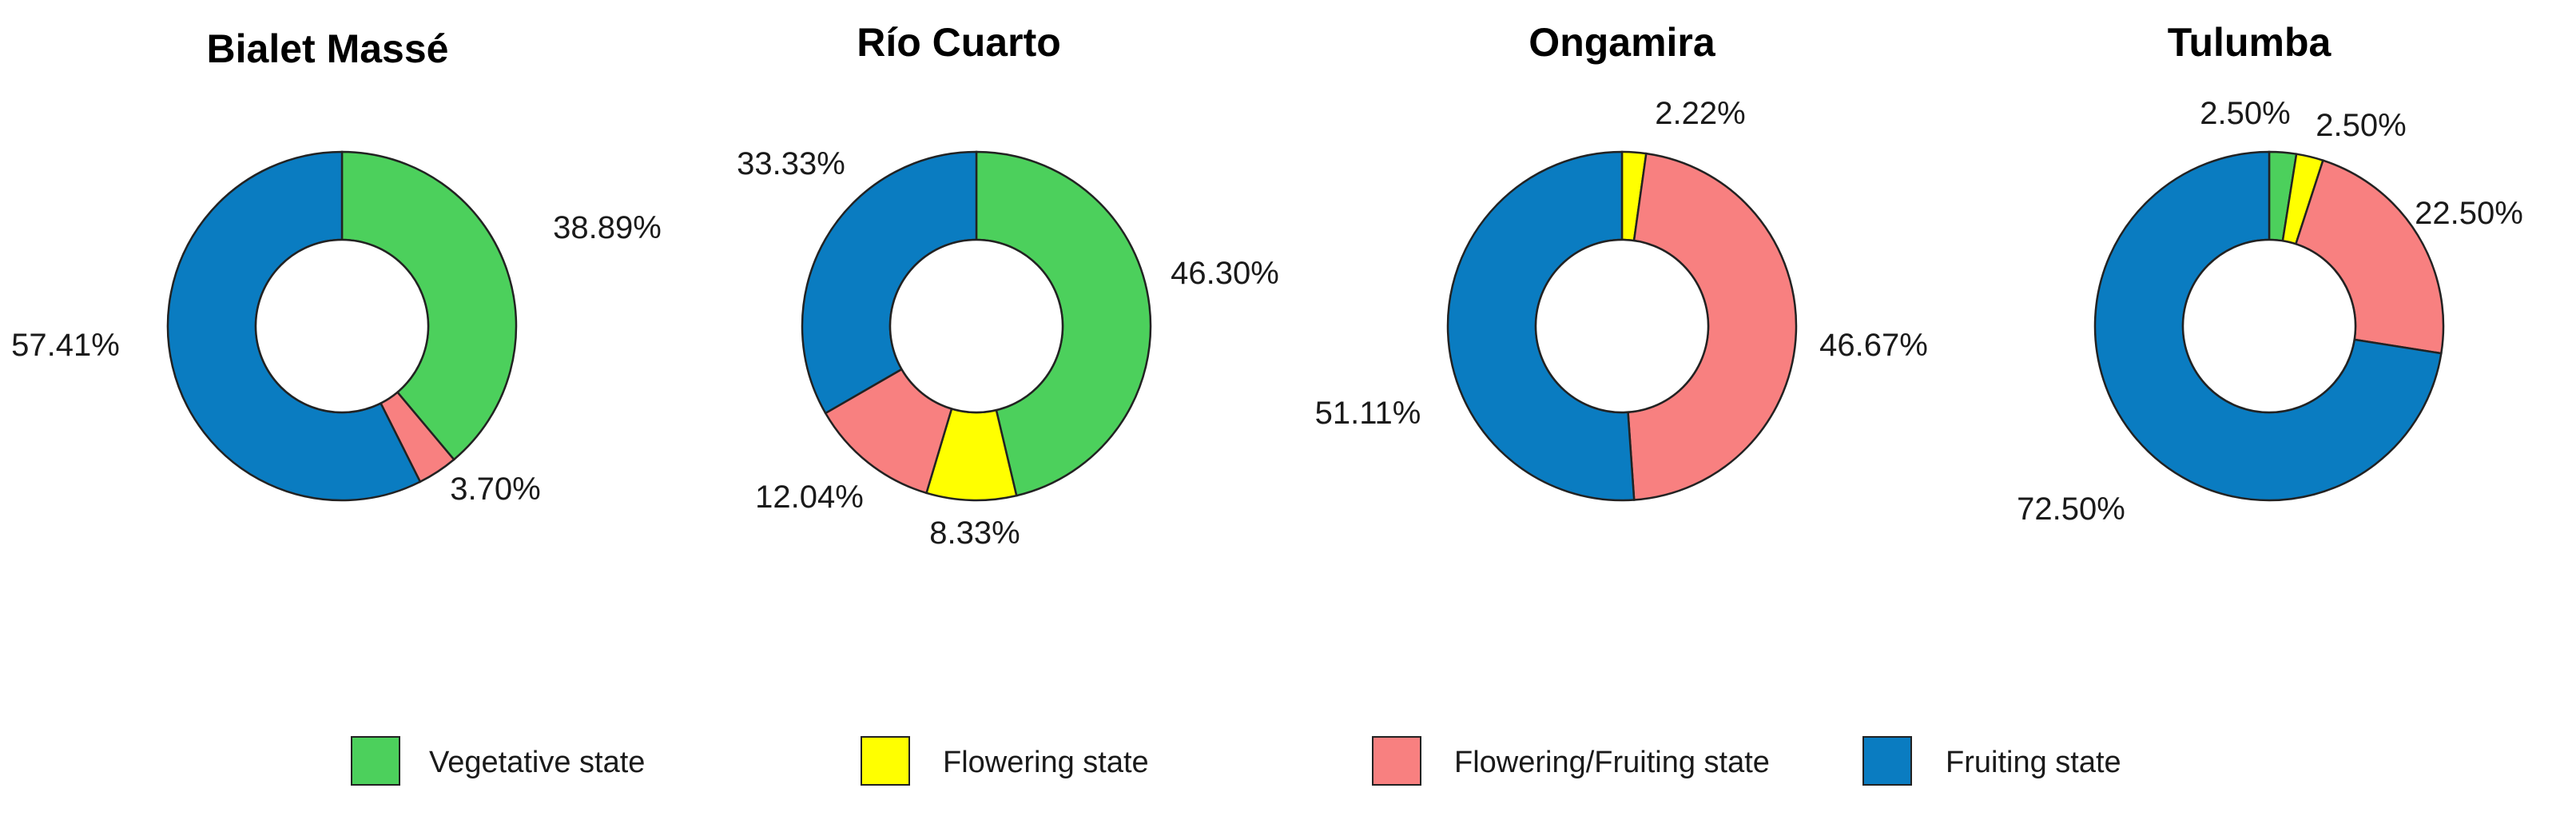  What do you see at coordinates (495, 490) in the screenshot?
I see `data-label-flowering-fruiting: 3.70%` at bounding box center [495, 490].